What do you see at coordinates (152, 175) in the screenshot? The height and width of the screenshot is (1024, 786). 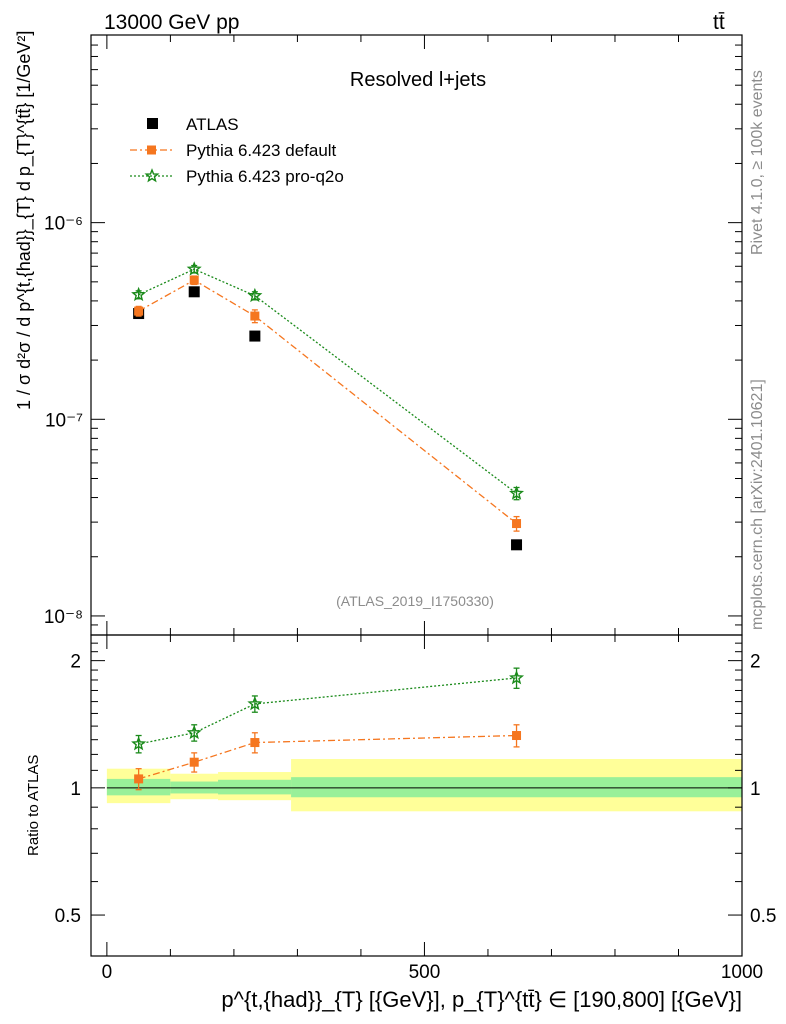 I see `legend-proq2o-marker` at bounding box center [152, 175].